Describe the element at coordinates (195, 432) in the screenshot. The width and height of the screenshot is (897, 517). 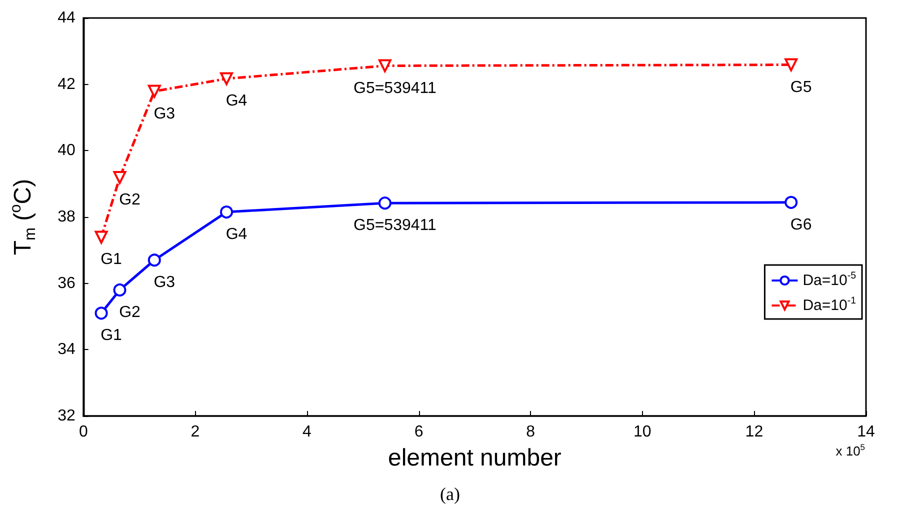
I see `x-tick-label: 2` at that location.